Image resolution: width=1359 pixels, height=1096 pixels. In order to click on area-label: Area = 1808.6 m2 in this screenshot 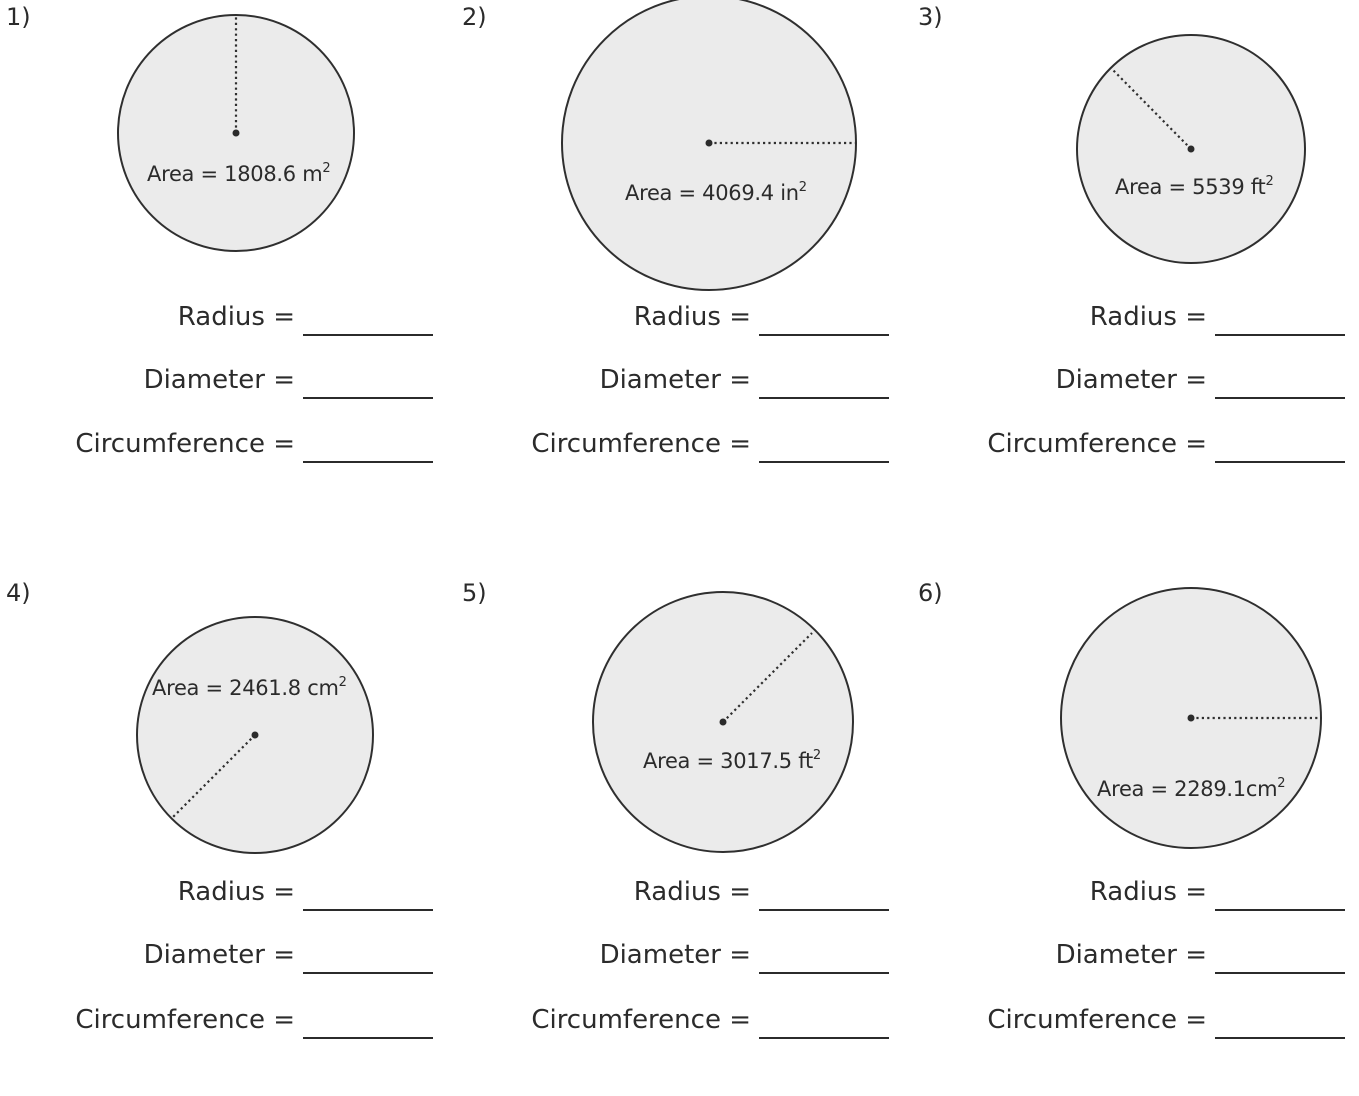, I will do `click(239, 173)`.